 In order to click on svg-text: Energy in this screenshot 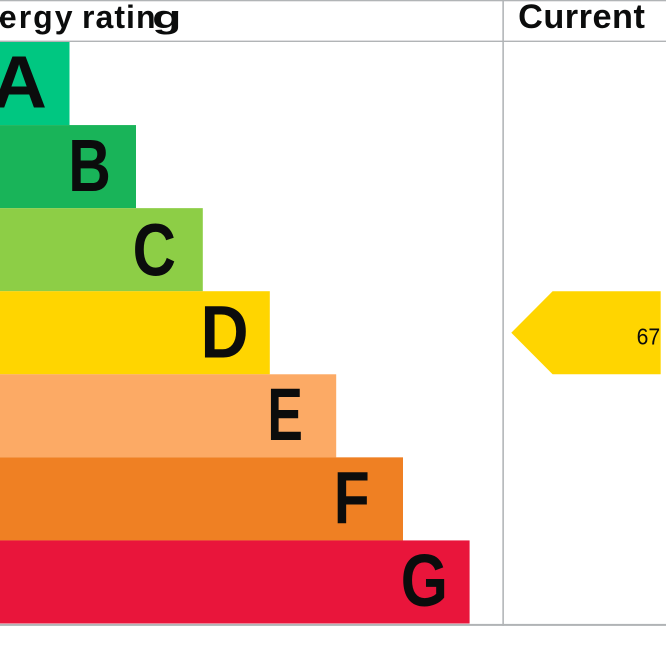, I will do `click(37, 17)`.